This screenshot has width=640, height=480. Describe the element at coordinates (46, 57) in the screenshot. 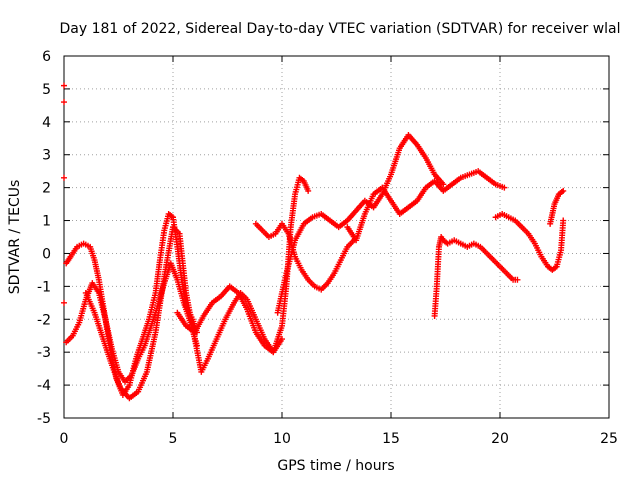

I see `y-tick-label: 6` at that location.